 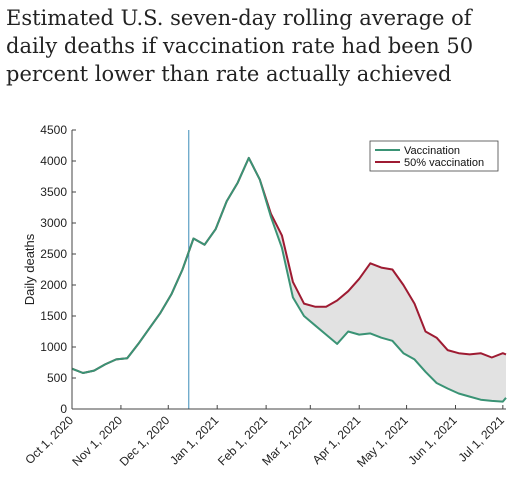 I want to click on y-tick-label: 0, so click(x=63, y=409).